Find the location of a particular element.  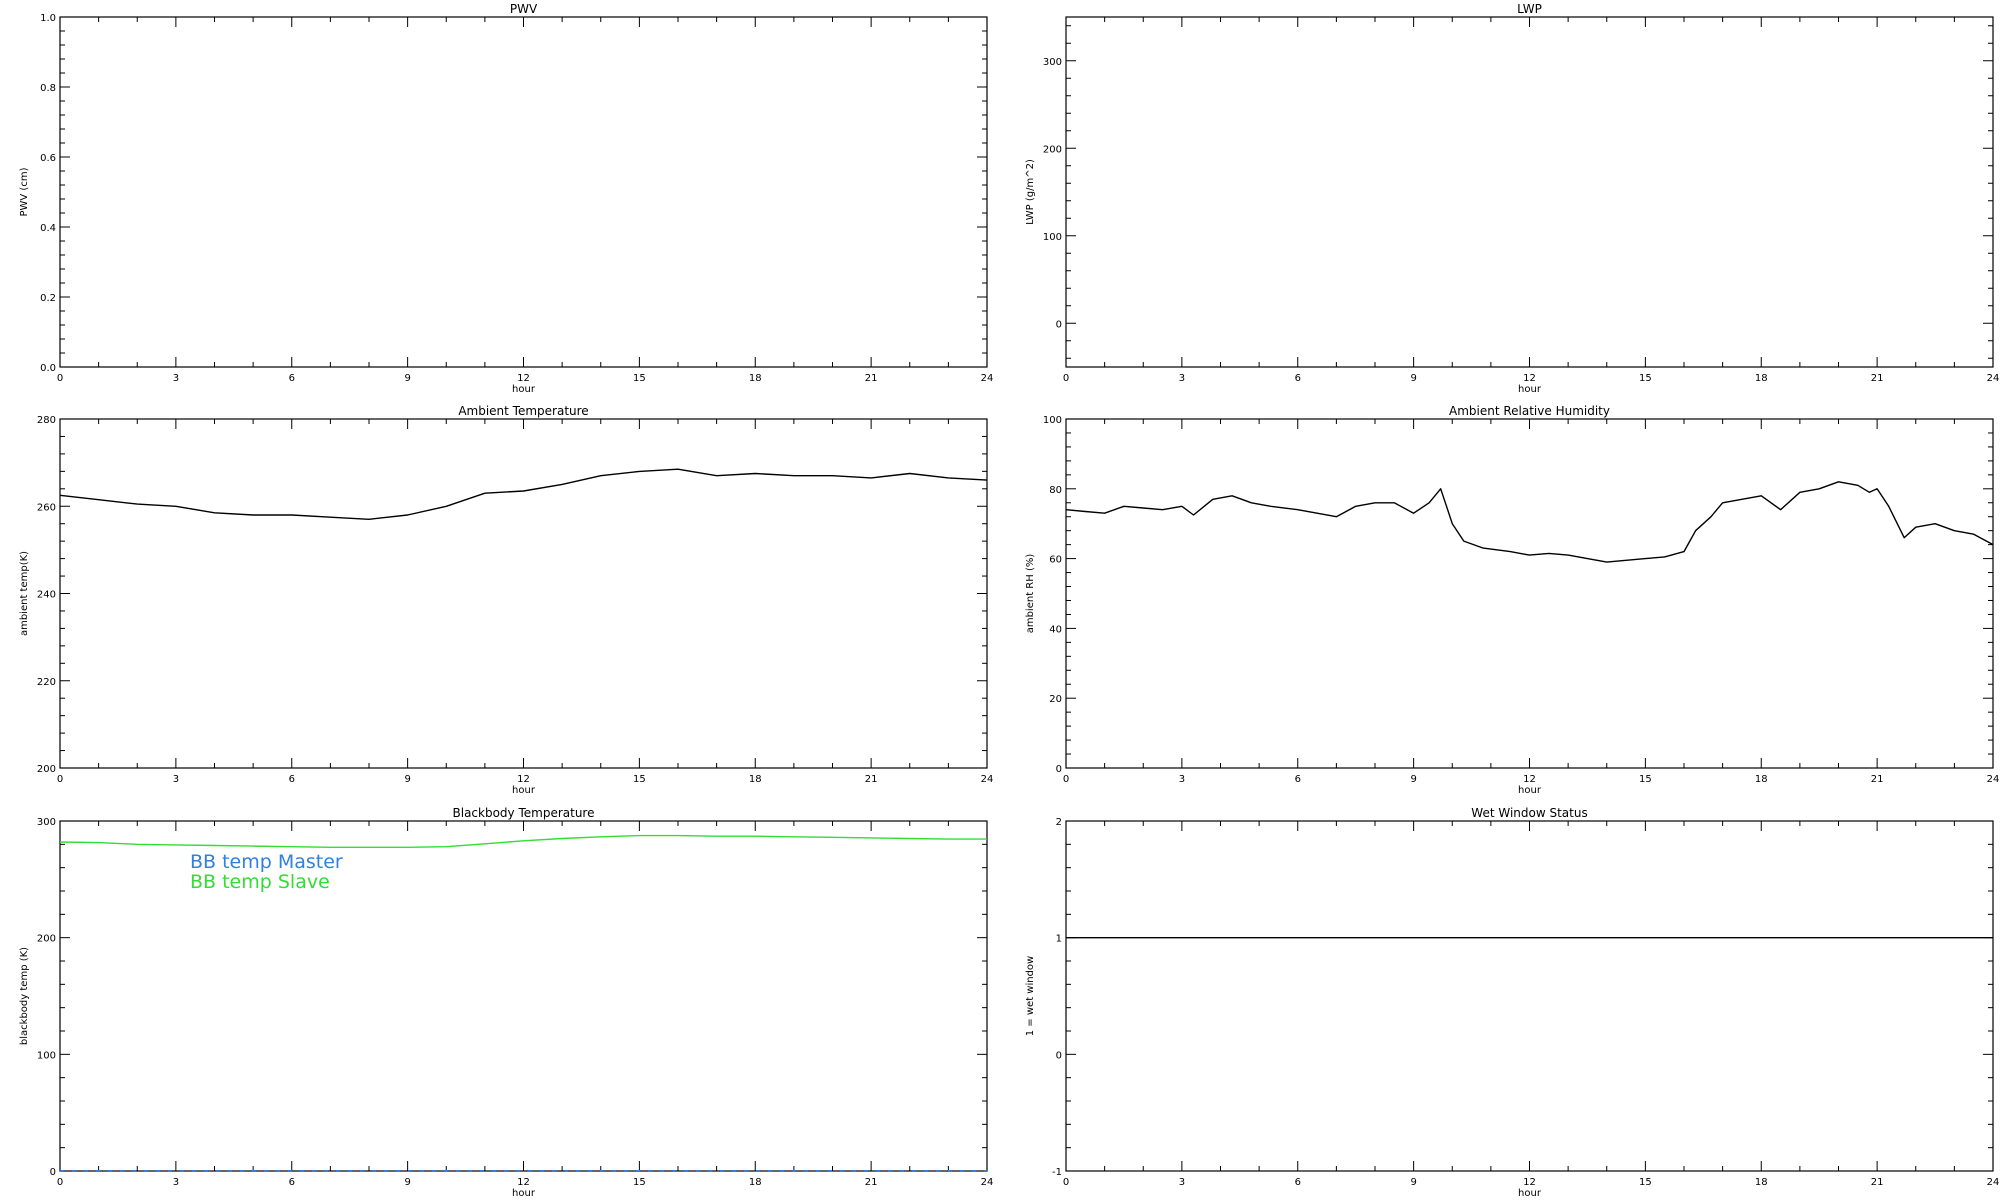

y-tick-label: 0.8 is located at coordinates (48, 88).